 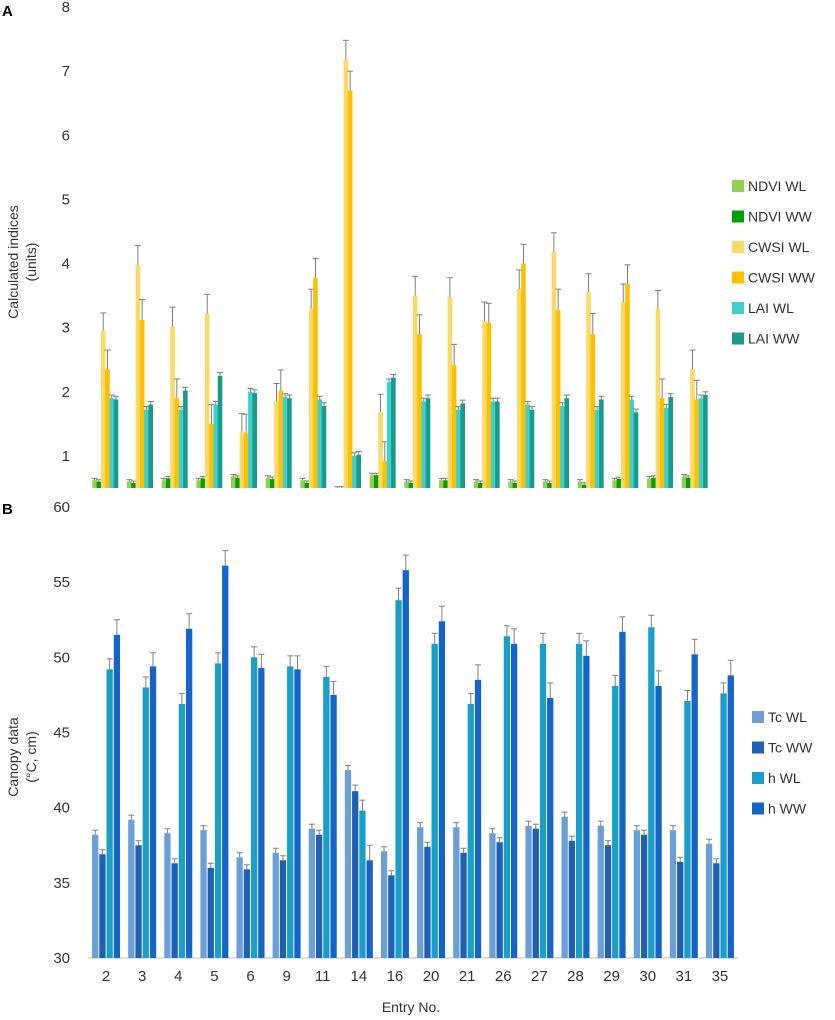 What do you see at coordinates (61, 808) in the screenshot?
I see `chart-b-y-tick-label: 40` at bounding box center [61, 808].